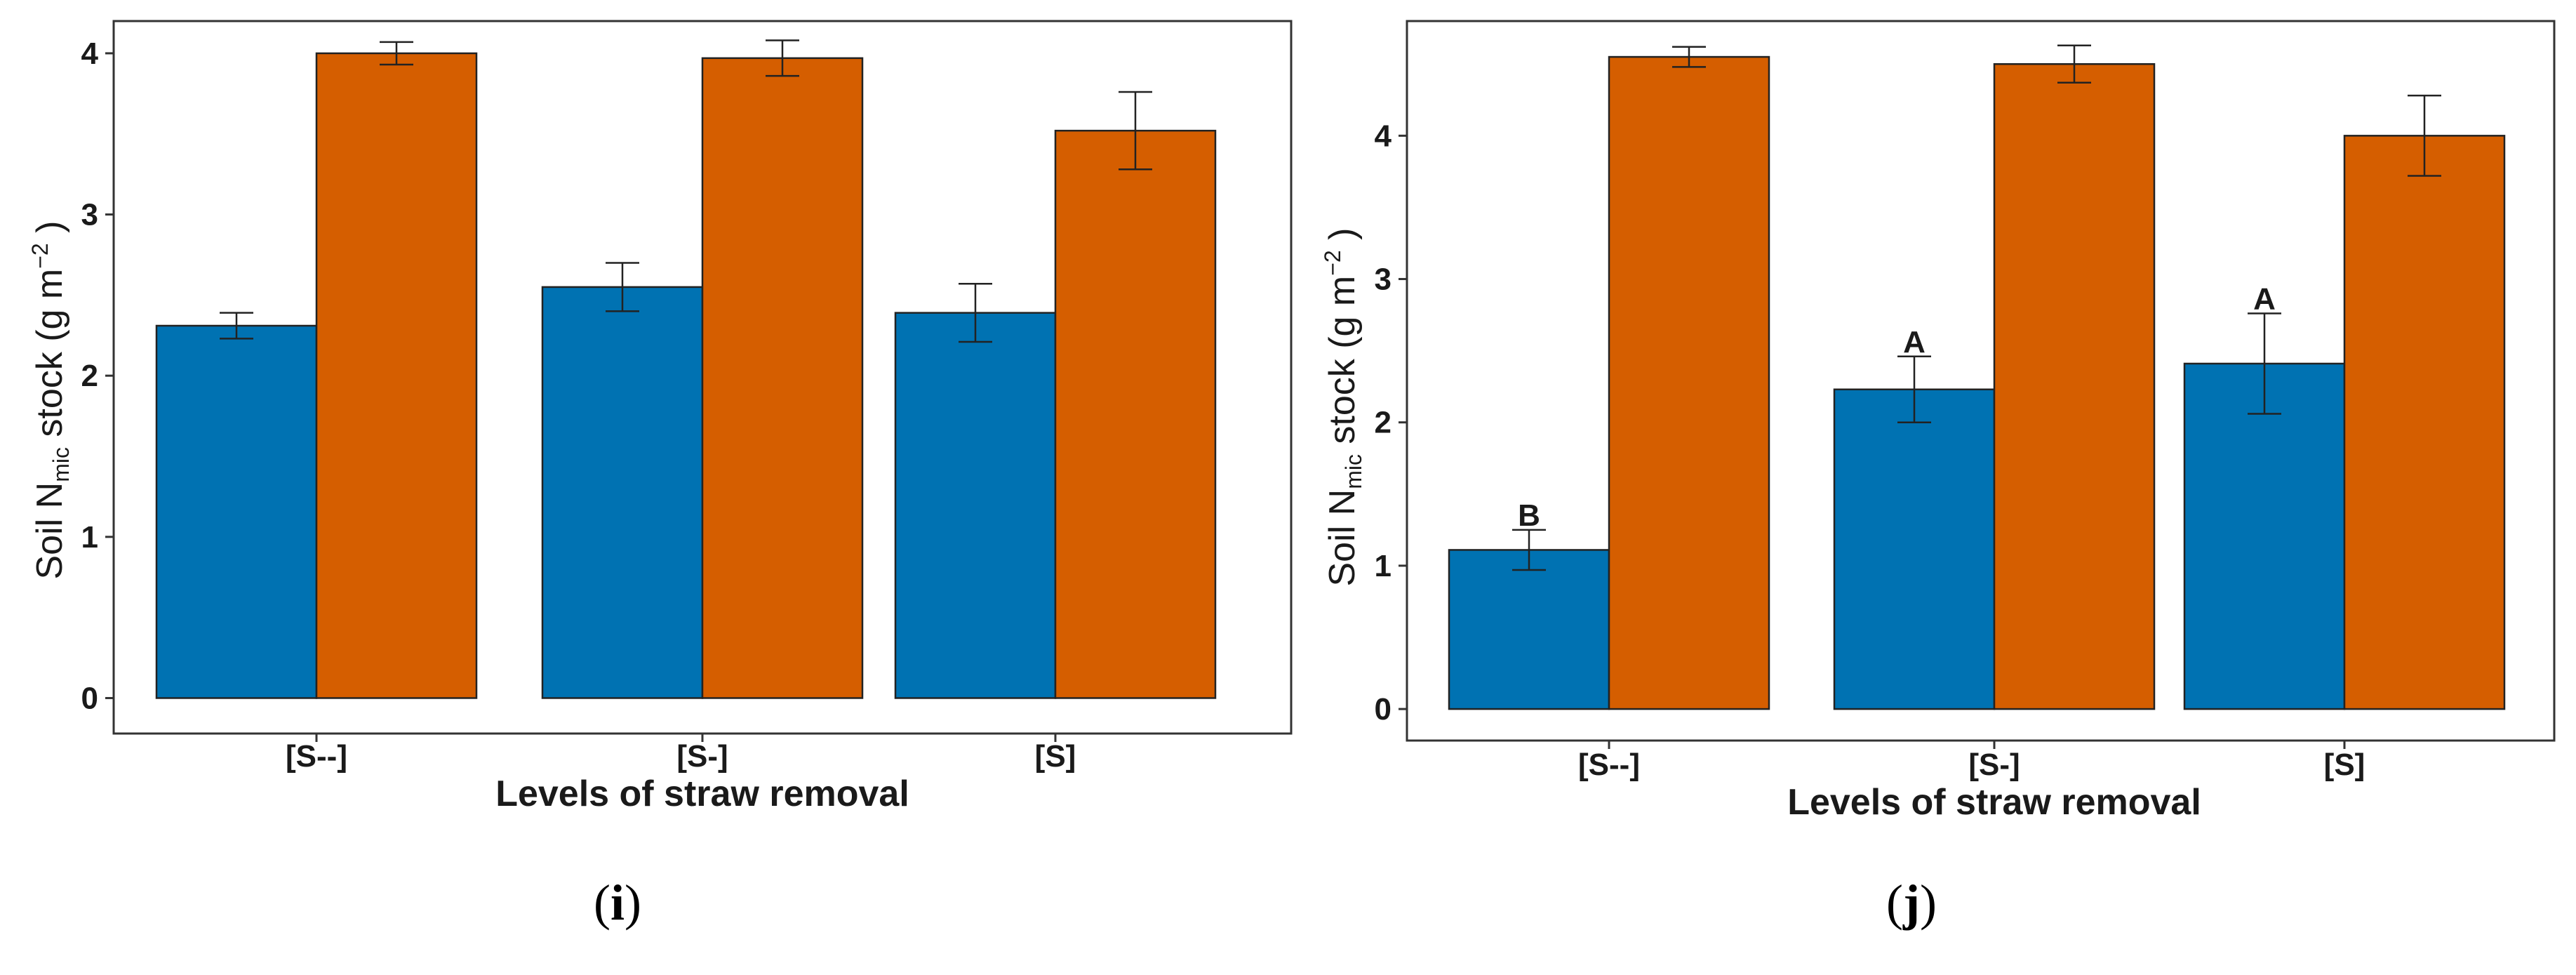 This screenshot has height=975, width=2576. I want to click on significance-letter: B, so click(1529, 515).